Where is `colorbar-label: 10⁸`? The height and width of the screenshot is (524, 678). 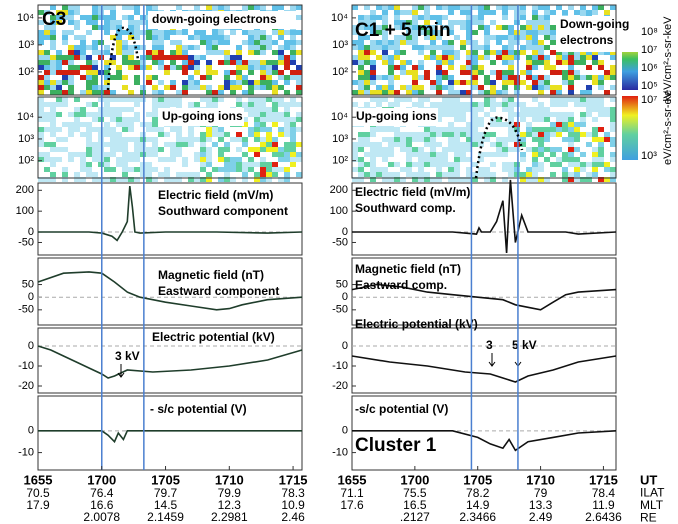 colorbar-label: 10⁸ is located at coordinates (649, 32).